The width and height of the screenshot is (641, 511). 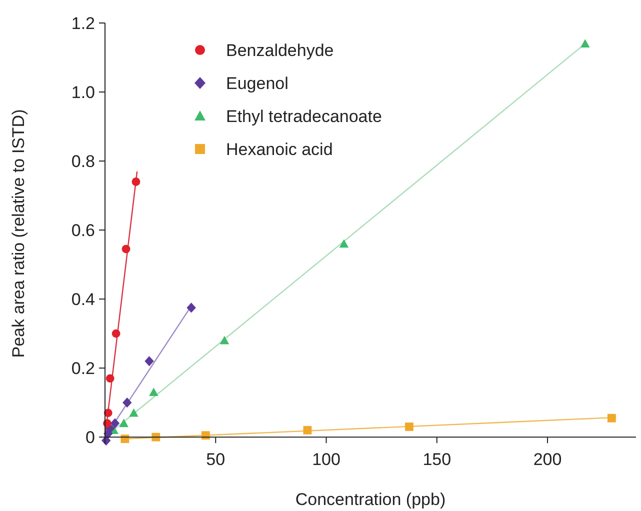 What do you see at coordinates (547, 460) in the screenshot?
I see `x-tick-label: 200` at bounding box center [547, 460].